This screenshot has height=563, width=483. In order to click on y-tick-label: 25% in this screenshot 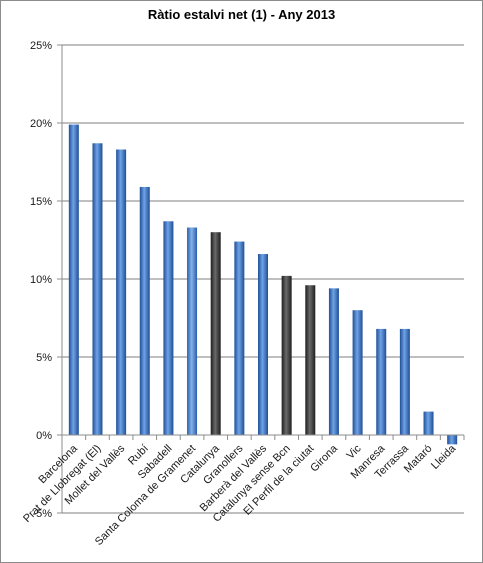, I will do `click(41, 46)`.